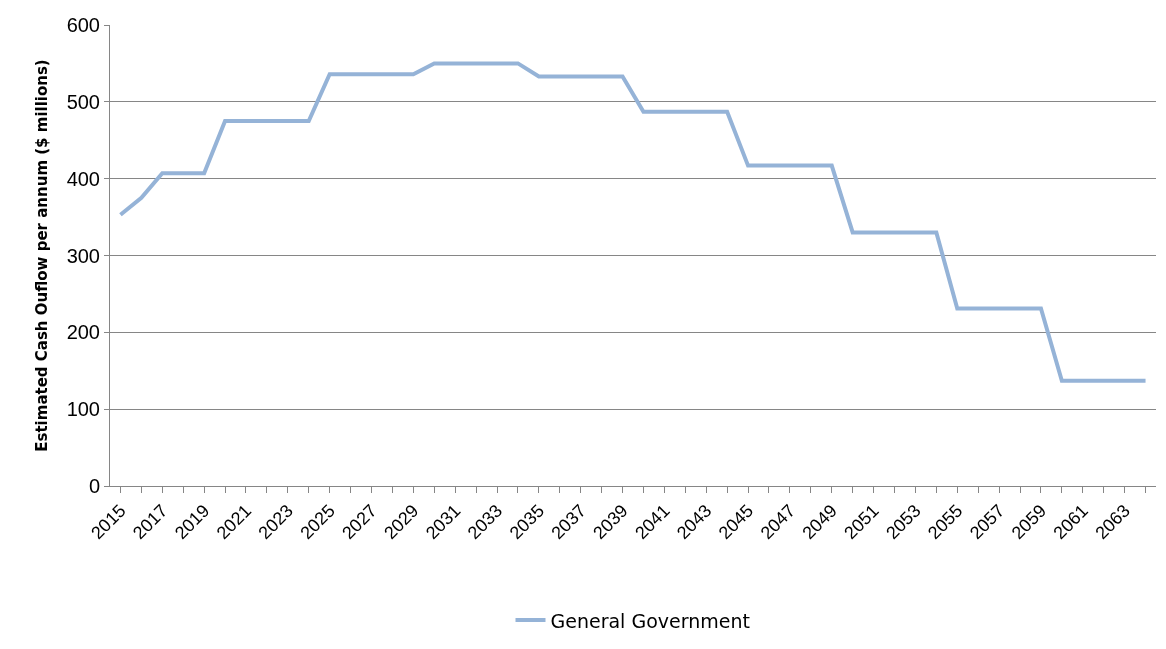 The image size is (1166, 649). I want to click on y-tick-label: 100, so click(83, 409).